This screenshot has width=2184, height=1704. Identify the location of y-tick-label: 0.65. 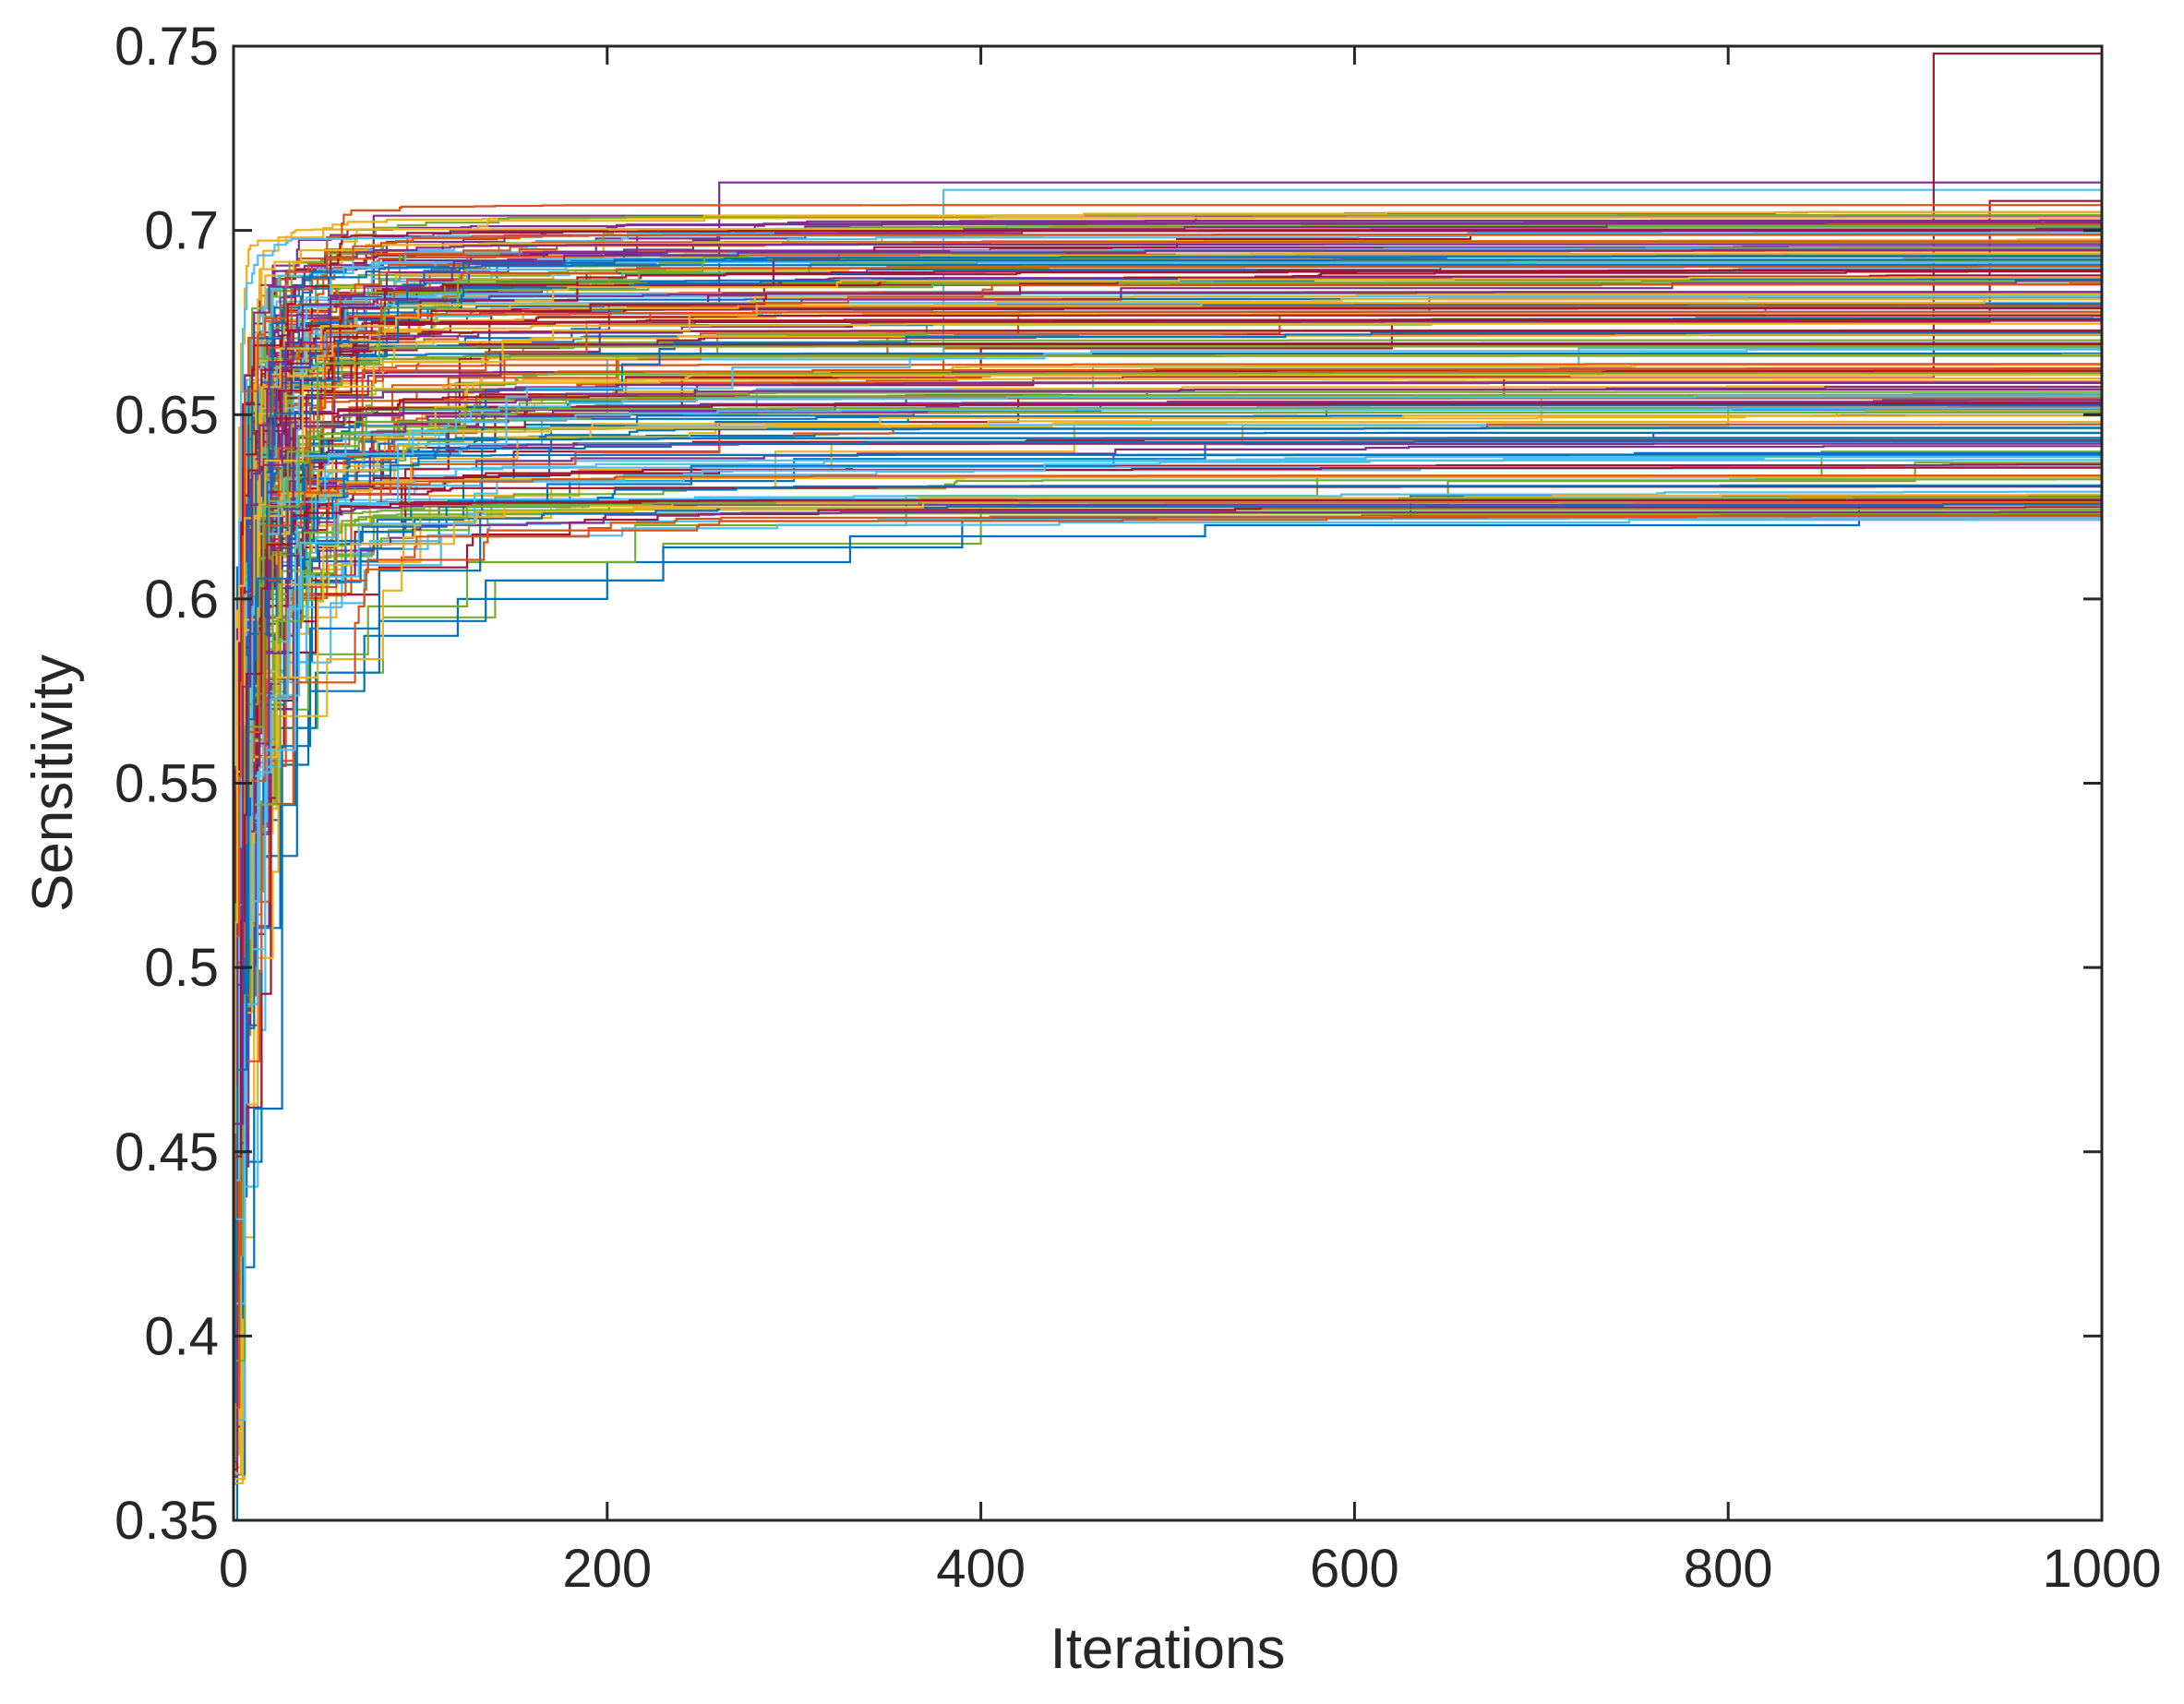
(166, 415).